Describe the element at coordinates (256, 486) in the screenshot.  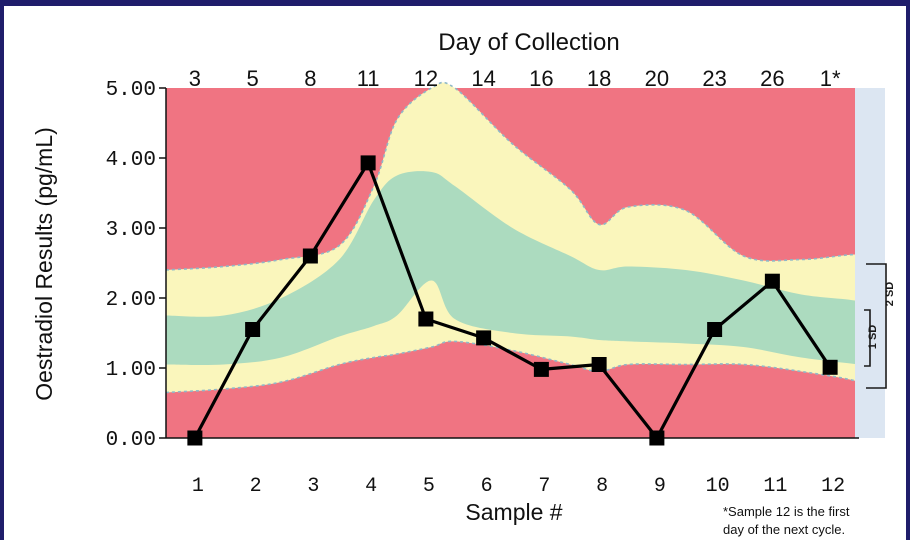
I see `x-tick-label: 2` at that location.